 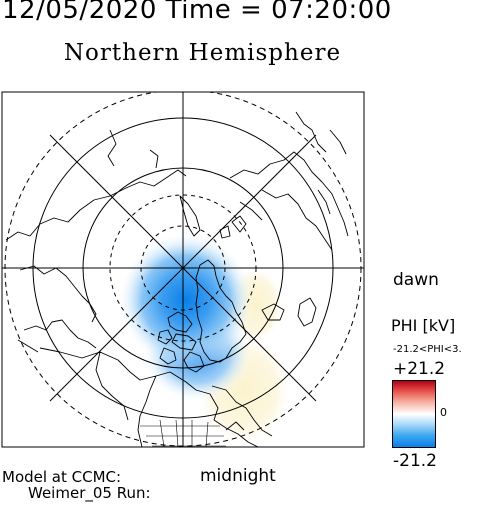 I want to click on siberia-interior, so click(x=133, y=149).